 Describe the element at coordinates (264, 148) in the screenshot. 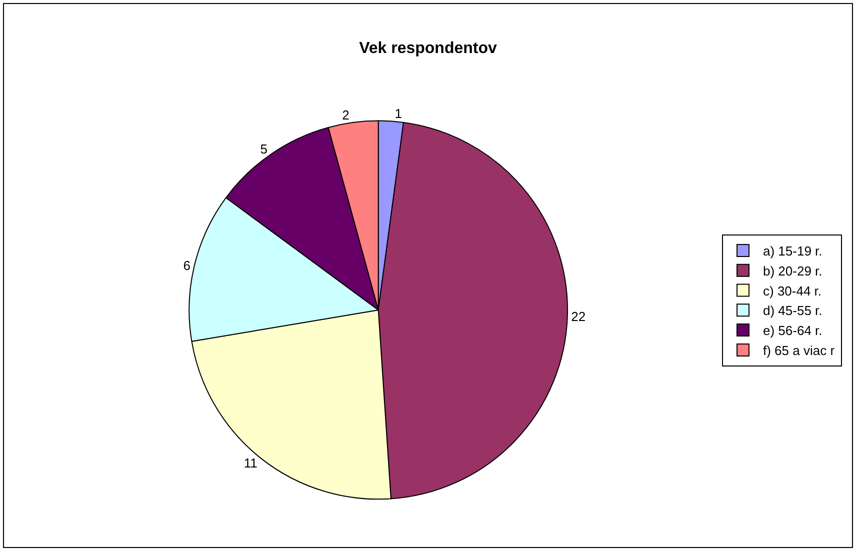

I see `data-label: 5` at that location.